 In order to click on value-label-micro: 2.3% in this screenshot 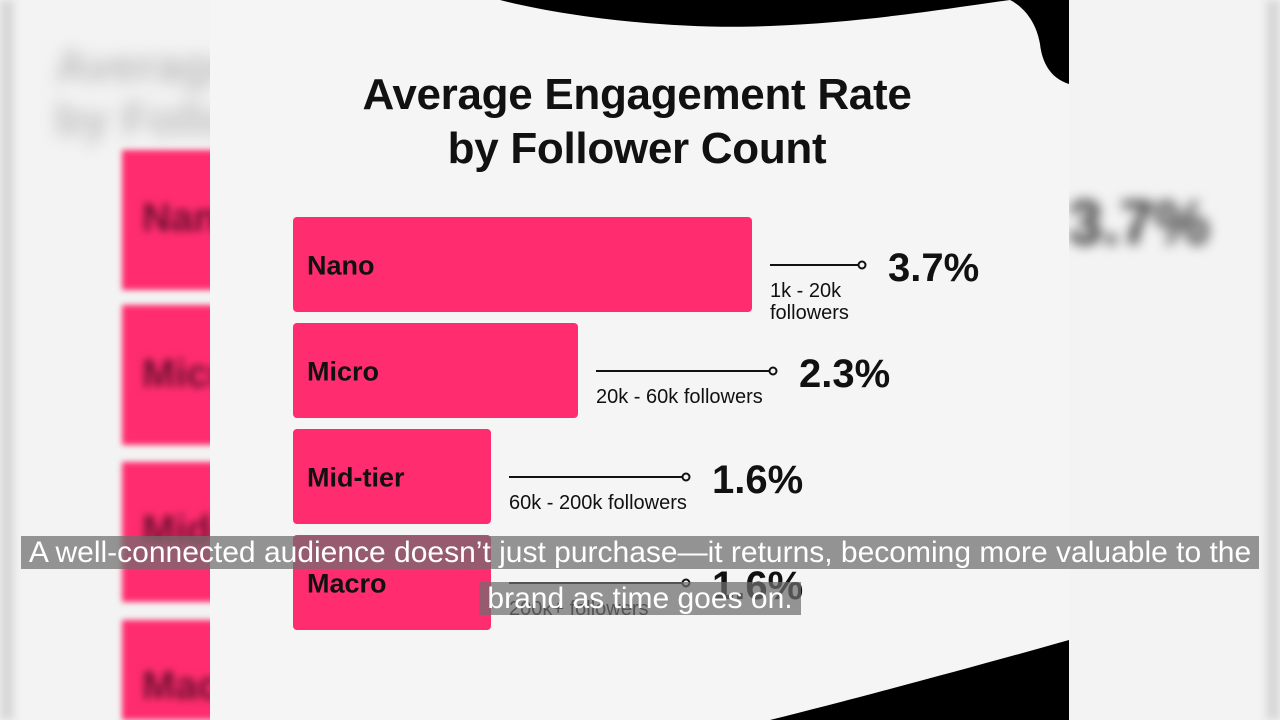, I will do `click(844, 374)`.